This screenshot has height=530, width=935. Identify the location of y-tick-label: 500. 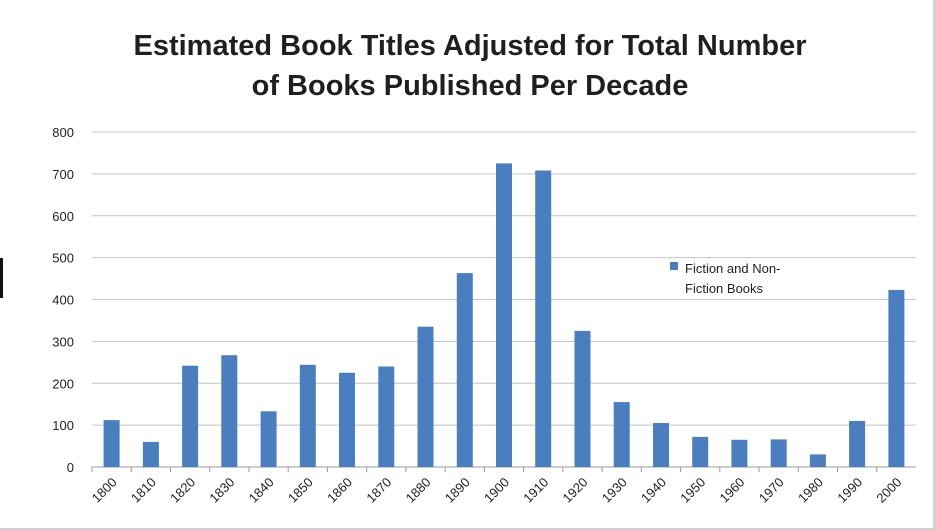
(63, 258).